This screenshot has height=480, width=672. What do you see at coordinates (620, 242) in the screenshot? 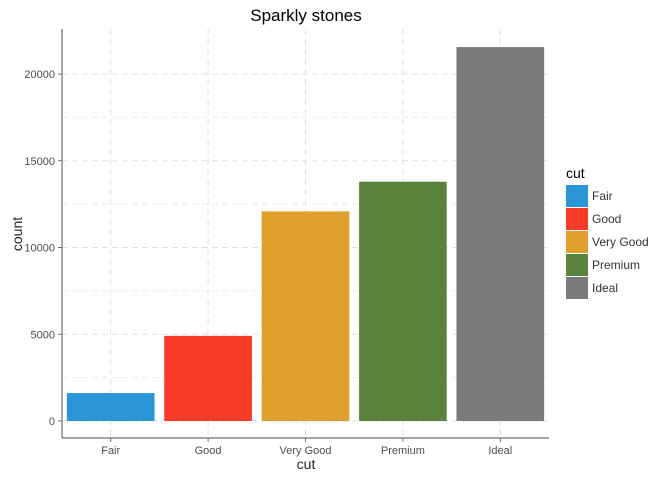
I see `legend-label: Very Good` at bounding box center [620, 242].